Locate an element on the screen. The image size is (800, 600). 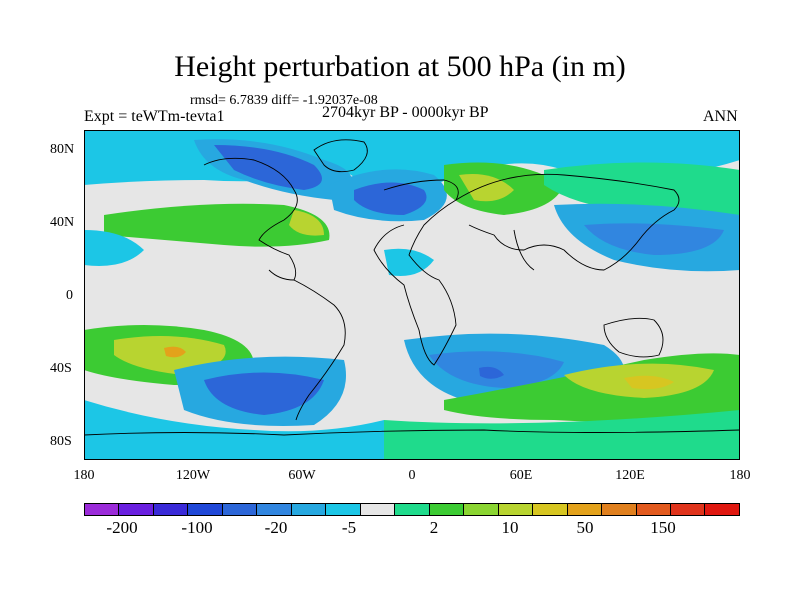
eastern-pacific-cyan is located at coordinates (114, 248).